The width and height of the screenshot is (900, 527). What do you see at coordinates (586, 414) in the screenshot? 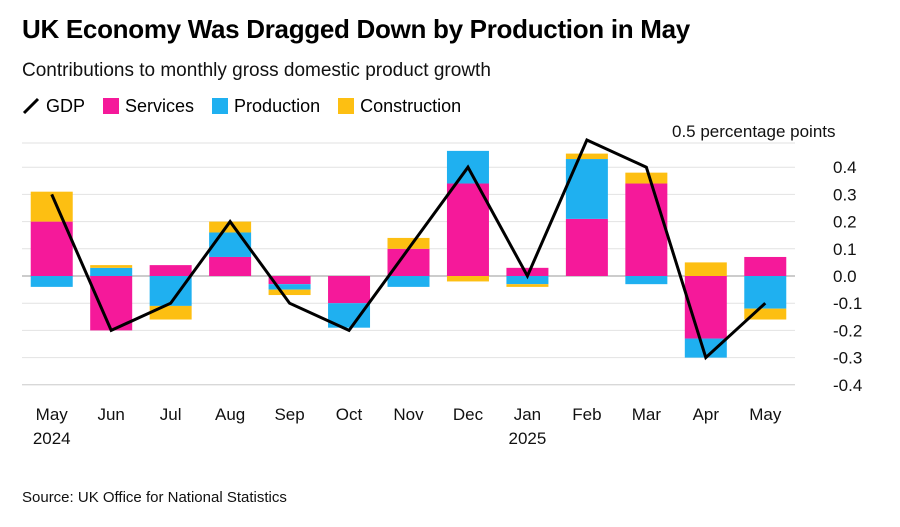
I see `x-tick-label: Feb` at bounding box center [586, 414].